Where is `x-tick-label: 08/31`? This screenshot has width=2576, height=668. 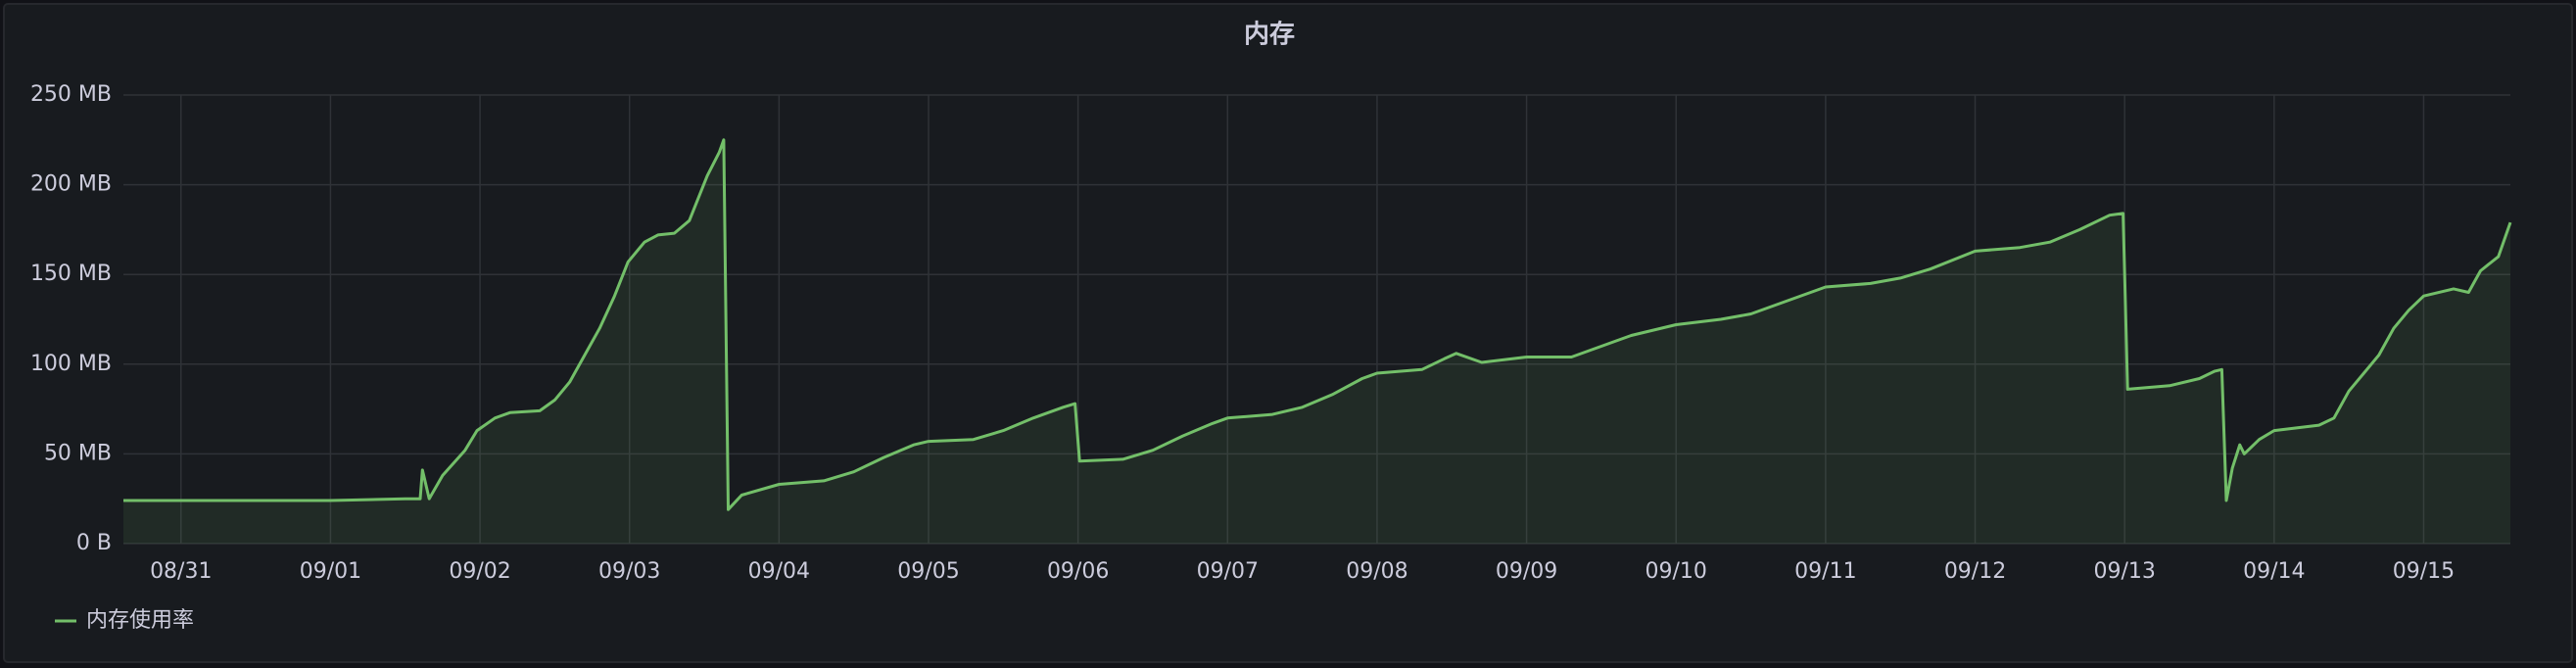 x-tick-label: 08/31 is located at coordinates (181, 571).